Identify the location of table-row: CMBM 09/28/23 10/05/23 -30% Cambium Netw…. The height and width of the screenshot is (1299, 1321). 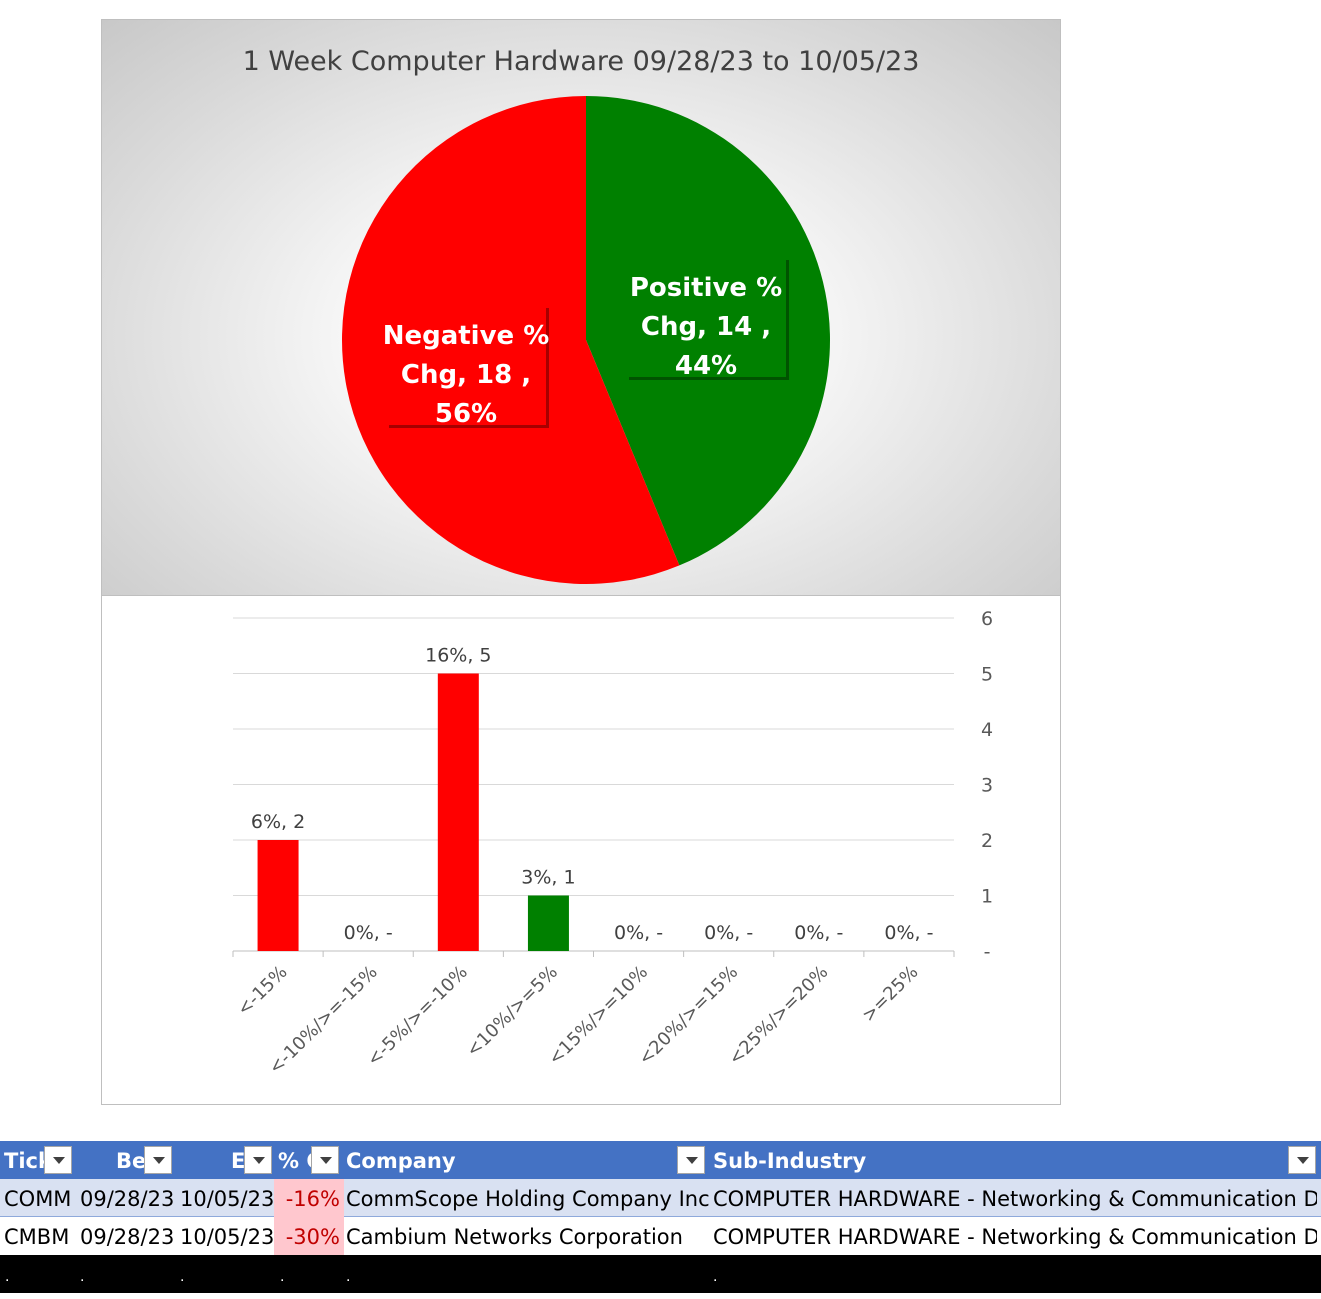
(660, 1236).